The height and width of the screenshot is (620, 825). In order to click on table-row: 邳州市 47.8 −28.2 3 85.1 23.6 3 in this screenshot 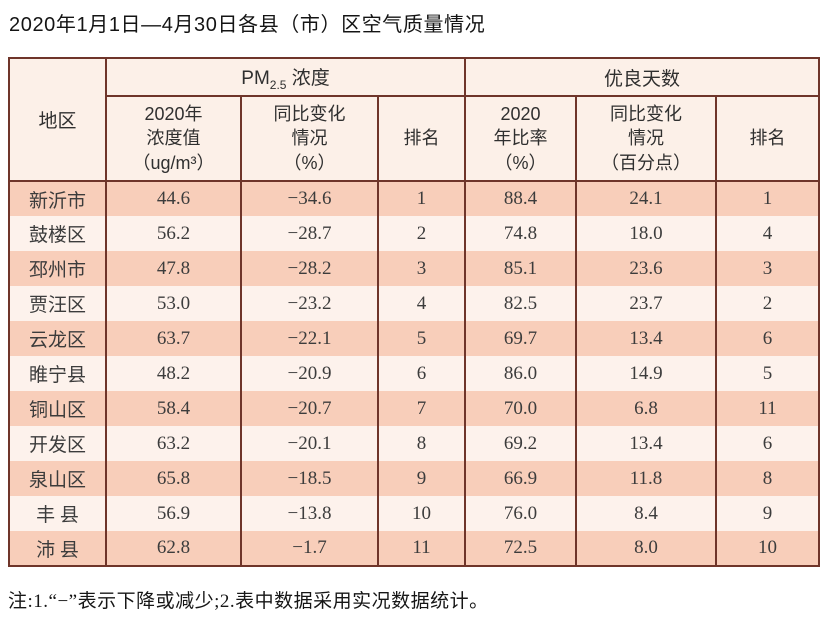, I will do `click(414, 268)`.